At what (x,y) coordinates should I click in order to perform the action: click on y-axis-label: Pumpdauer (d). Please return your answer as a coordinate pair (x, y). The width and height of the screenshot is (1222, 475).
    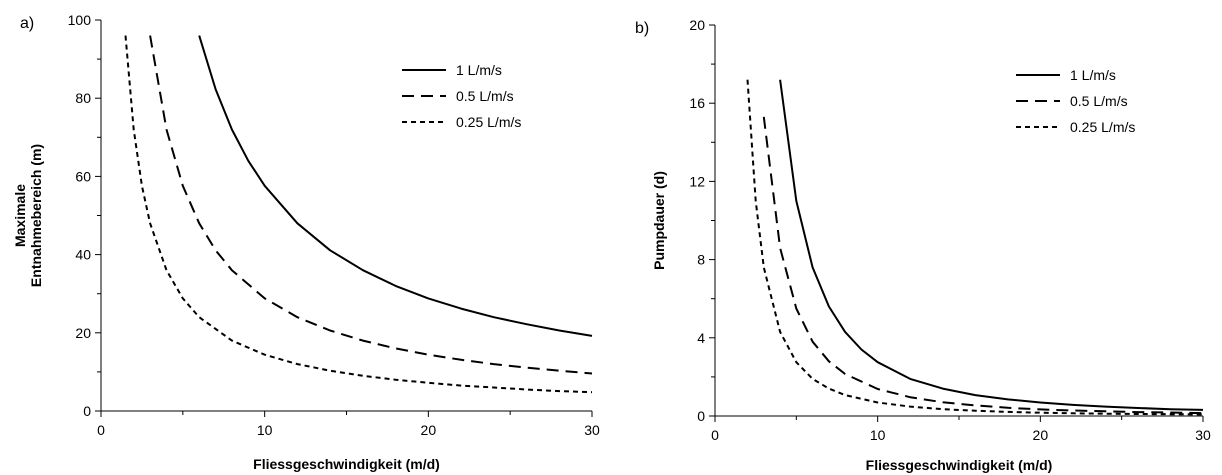
    Looking at the image, I should click on (659, 220).